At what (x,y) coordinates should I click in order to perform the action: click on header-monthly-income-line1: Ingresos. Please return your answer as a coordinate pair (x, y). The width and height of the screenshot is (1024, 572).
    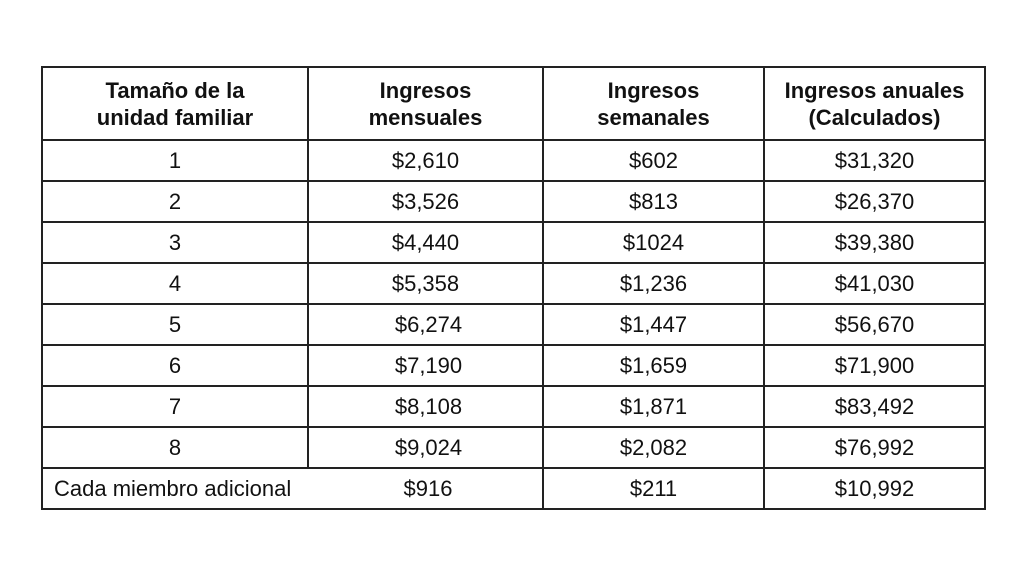
    Looking at the image, I should click on (425, 90).